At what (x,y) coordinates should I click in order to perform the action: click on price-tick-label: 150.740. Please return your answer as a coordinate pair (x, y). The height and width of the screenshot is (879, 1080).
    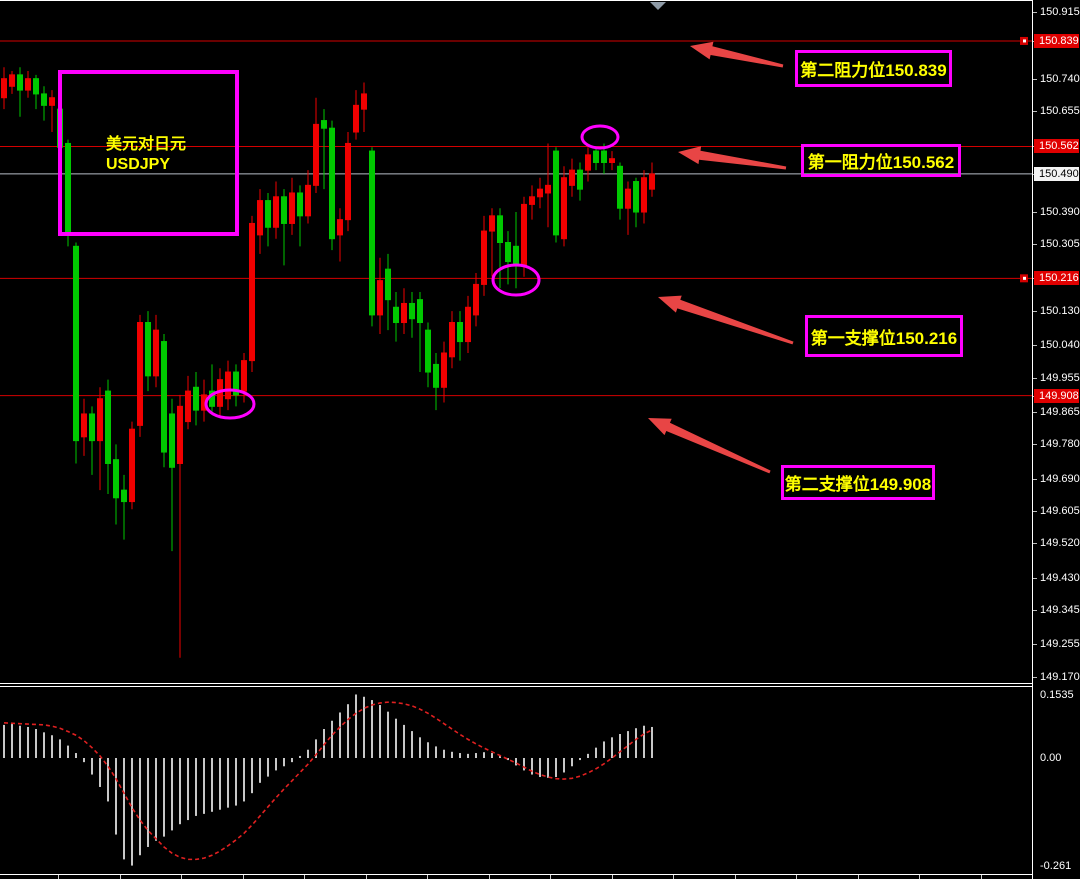
    Looking at the image, I should click on (1060, 78).